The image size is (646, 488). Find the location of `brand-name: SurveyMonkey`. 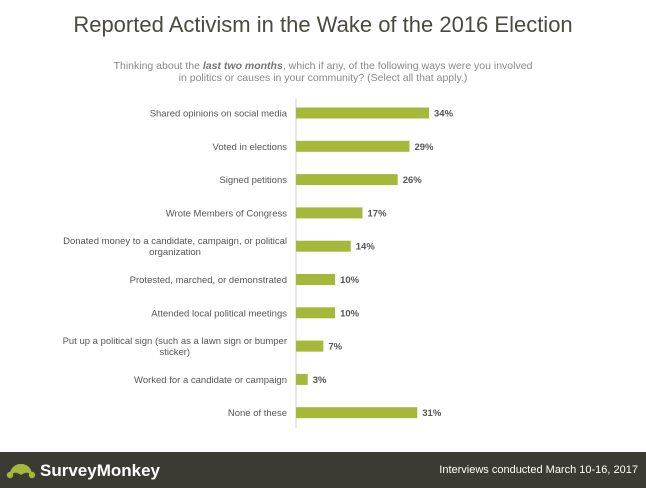

brand-name: SurveyMonkey is located at coordinates (100, 470).